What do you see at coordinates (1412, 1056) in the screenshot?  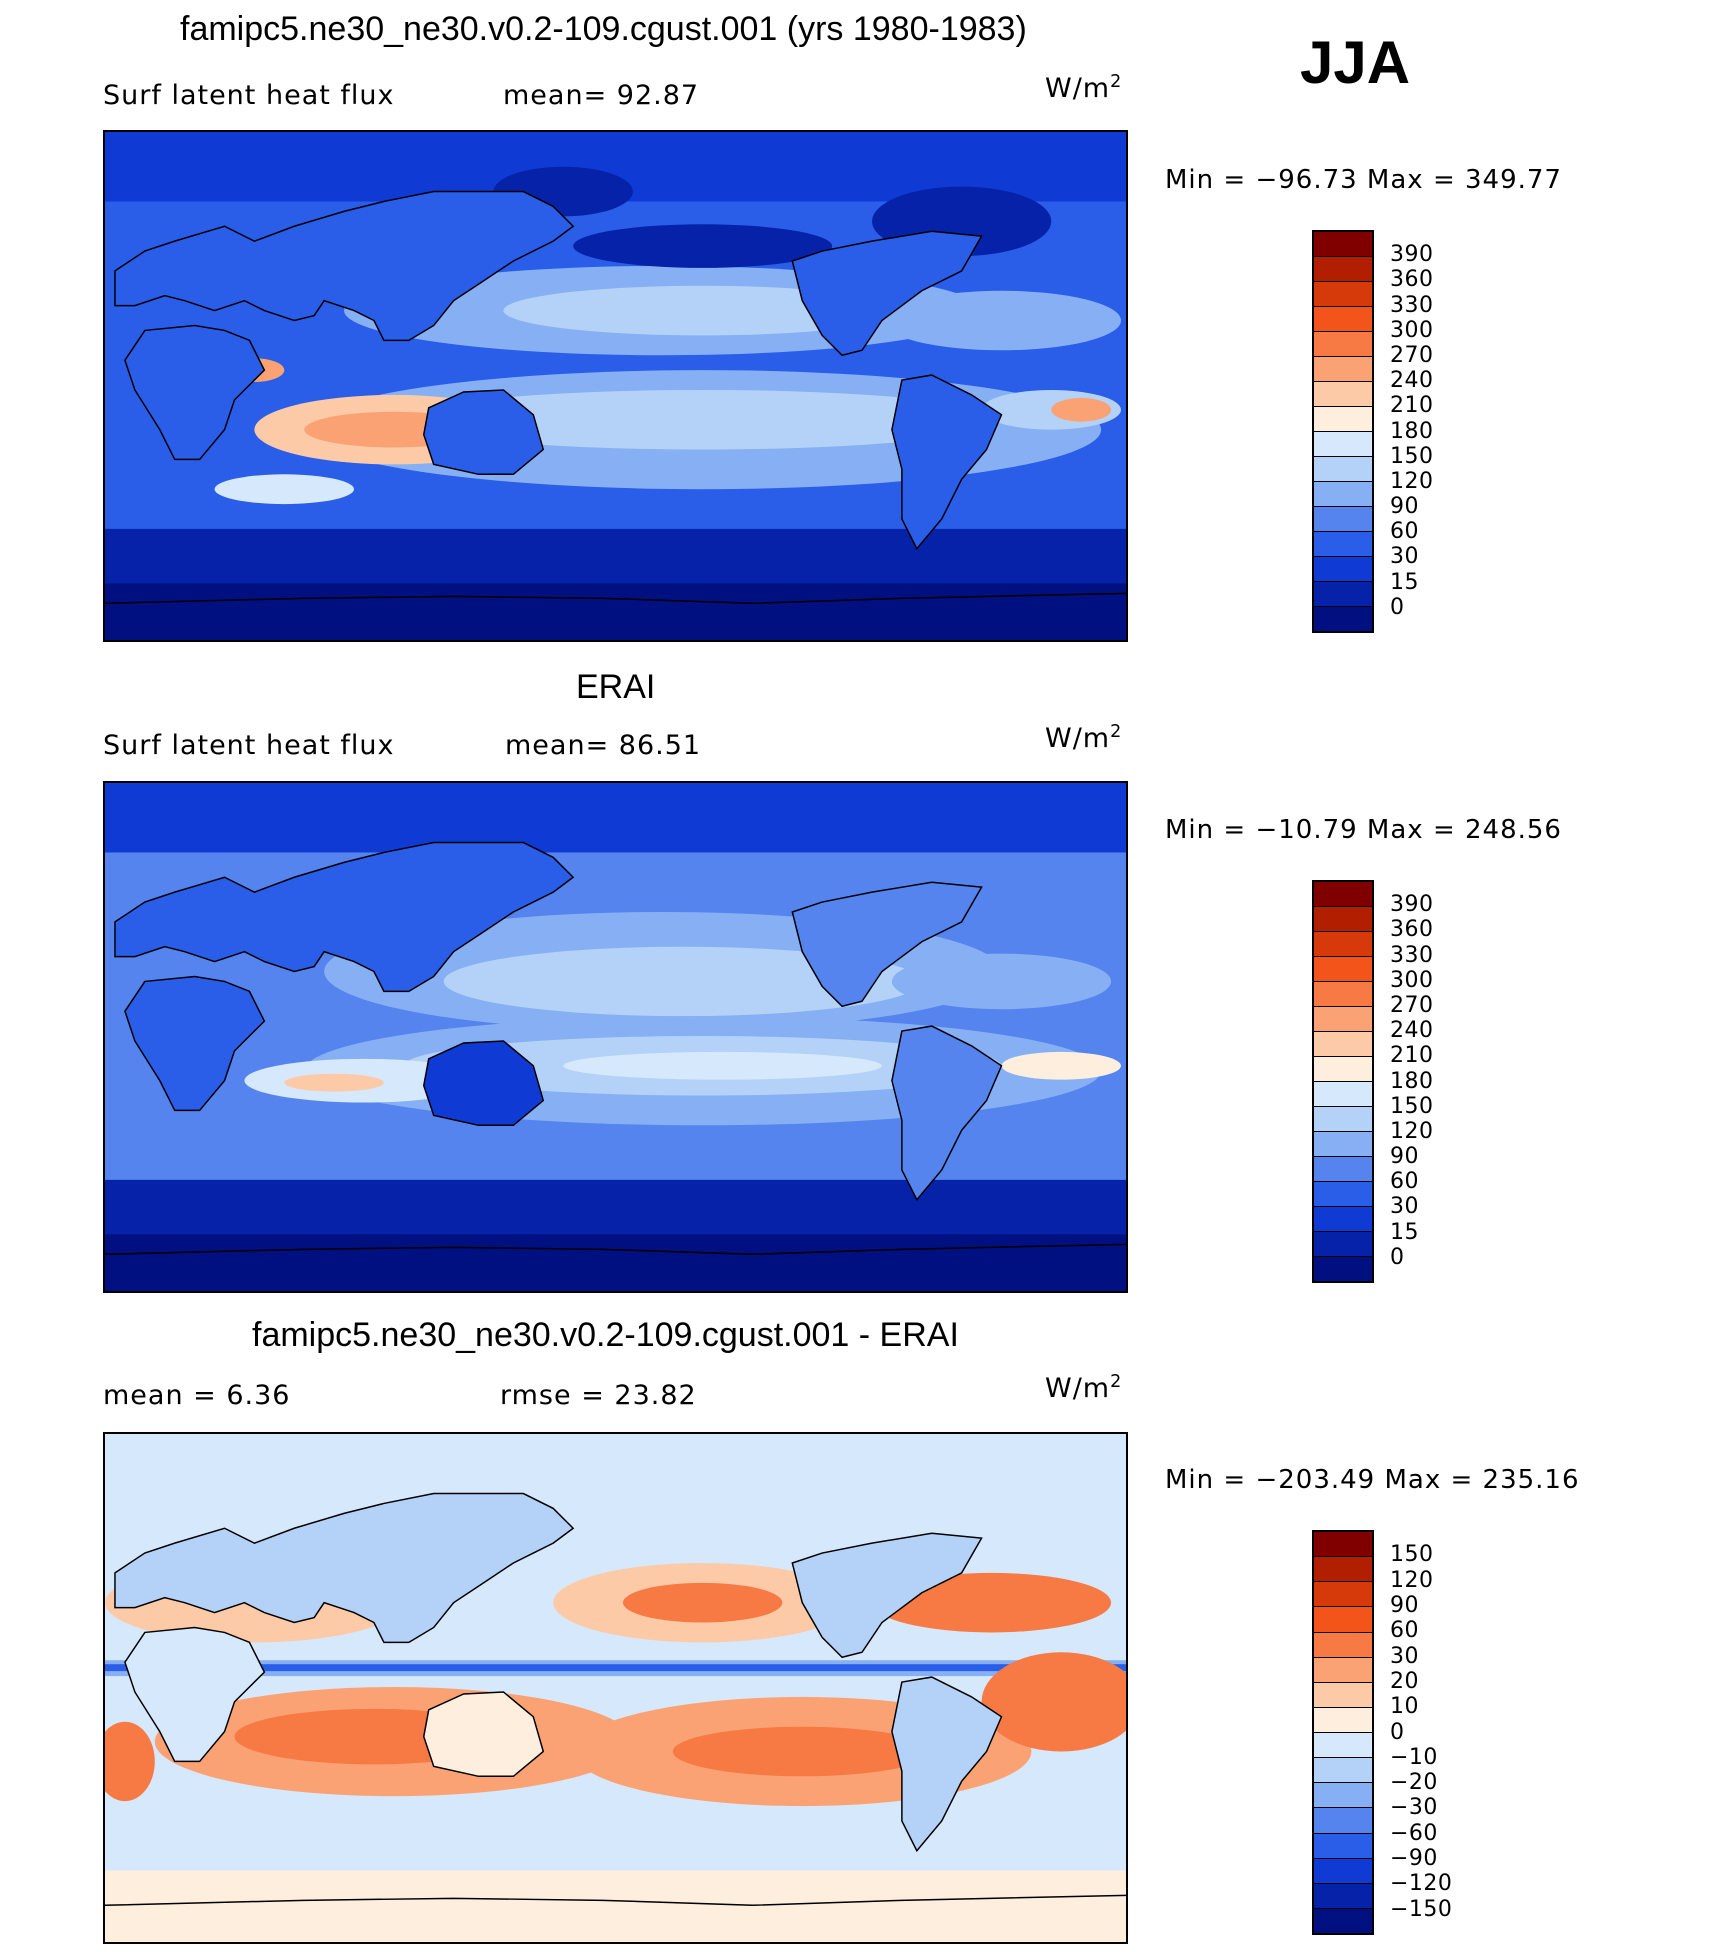 I see `colorbar-tick-label: 210` at bounding box center [1412, 1056].